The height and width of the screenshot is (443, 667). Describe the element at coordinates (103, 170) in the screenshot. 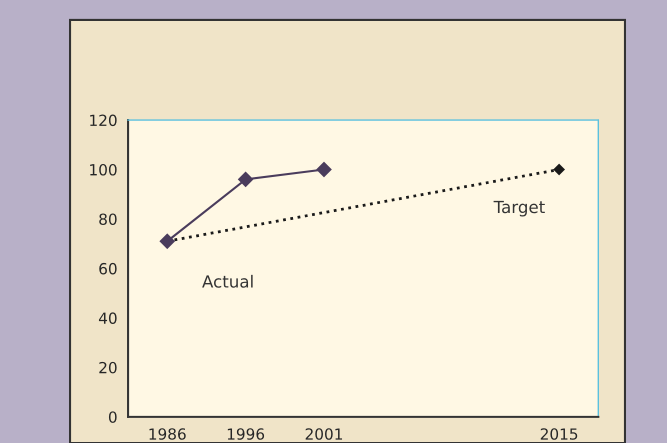

I see `y-tick-label: 100` at that location.